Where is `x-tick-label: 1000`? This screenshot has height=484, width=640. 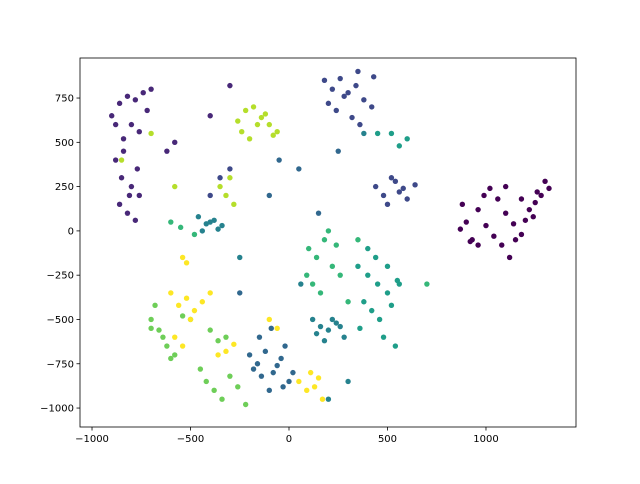
x-tick-label: 1000 is located at coordinates (485, 439).